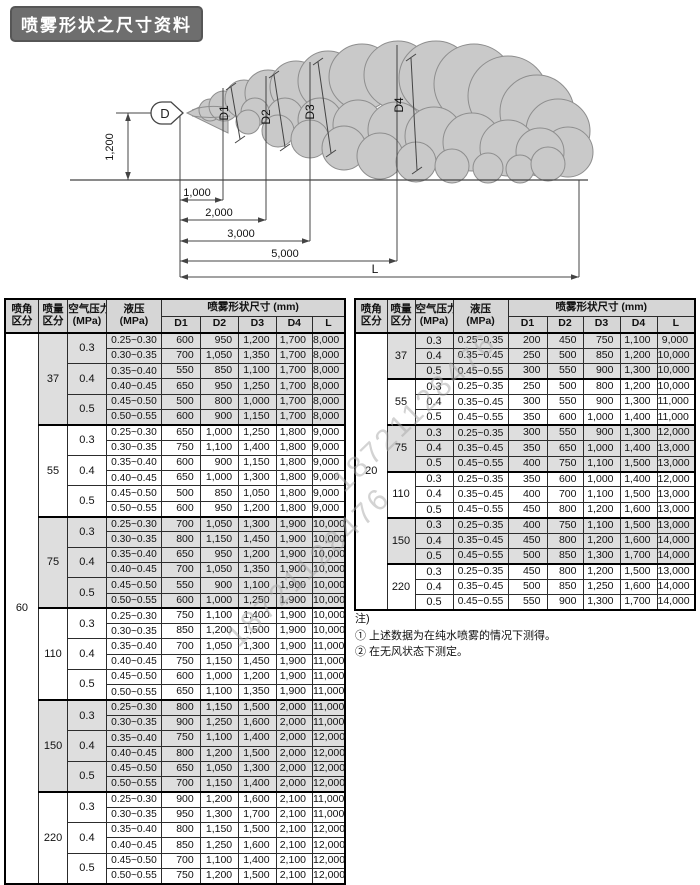 This screenshot has height=885, width=700. I want to click on volume-cell: 150, so click(53, 746).